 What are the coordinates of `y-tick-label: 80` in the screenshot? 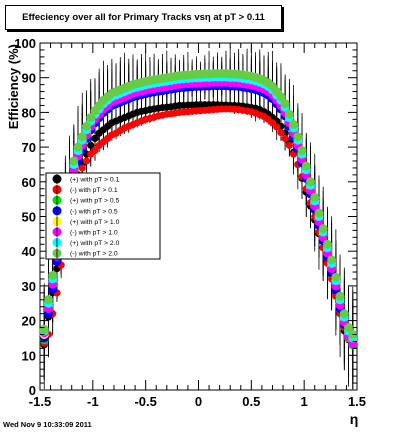 It's located at (29, 112).